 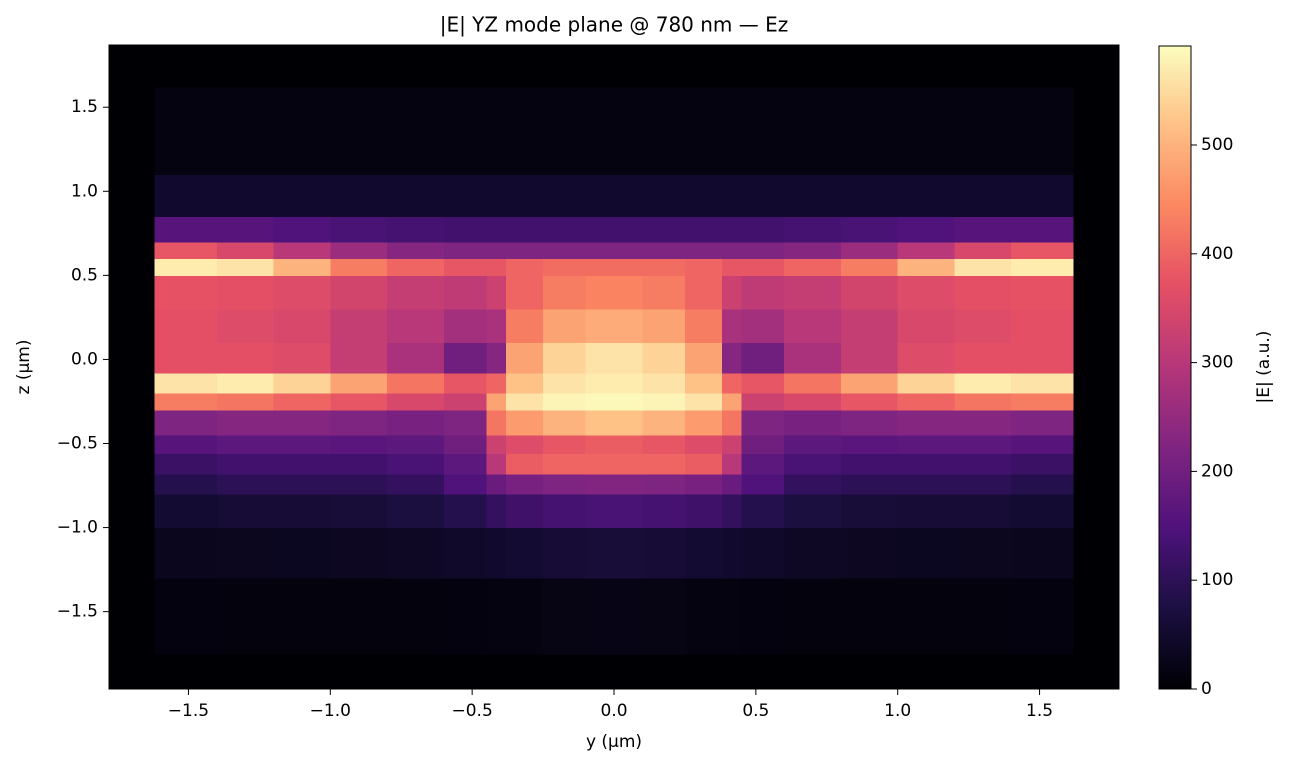 What do you see at coordinates (472, 711) in the screenshot?
I see `x-tick-label: −0.5` at bounding box center [472, 711].